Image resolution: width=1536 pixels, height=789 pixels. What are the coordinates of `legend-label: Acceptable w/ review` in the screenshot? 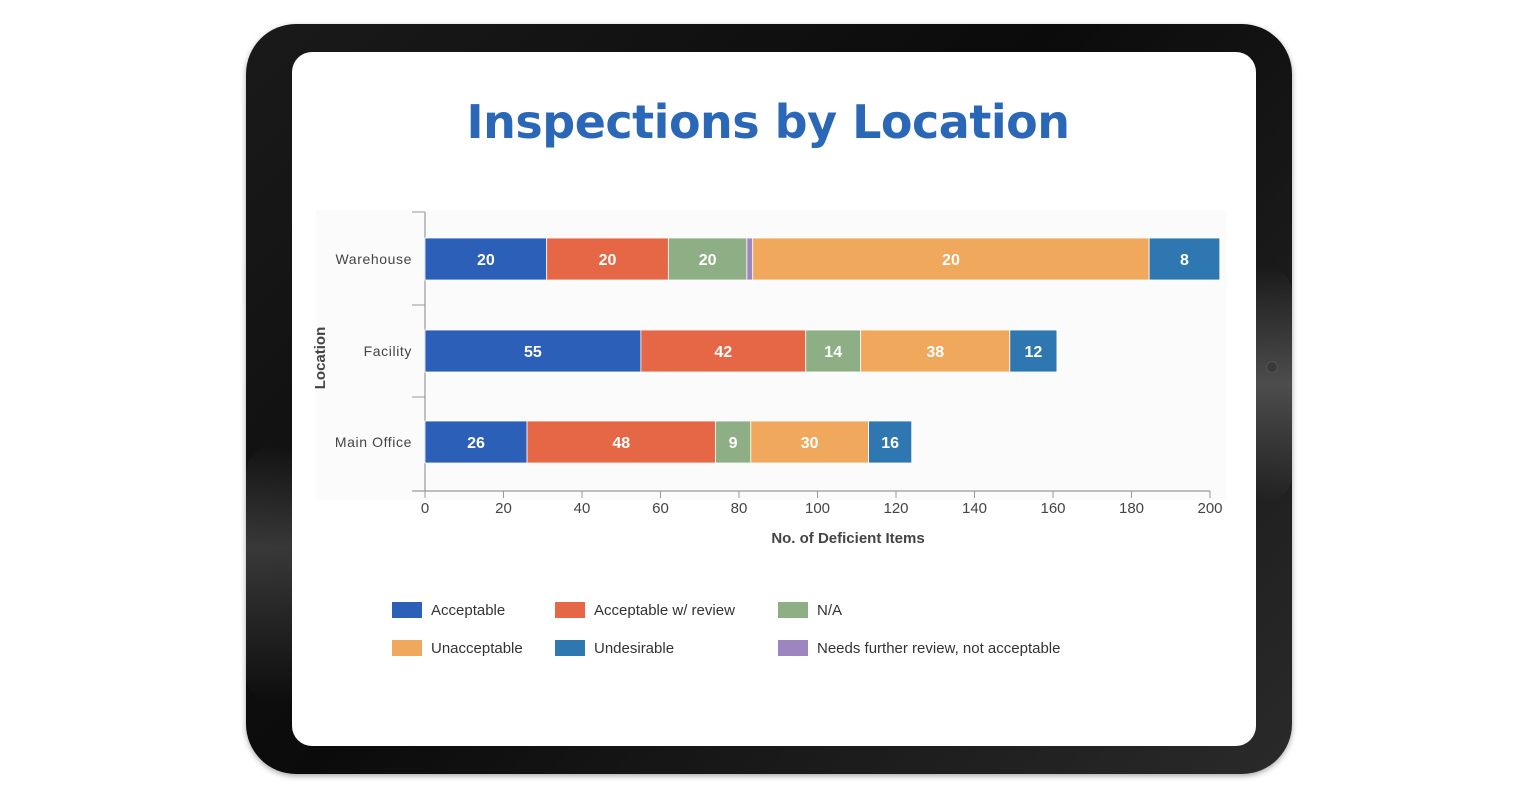 It's located at (664, 610).